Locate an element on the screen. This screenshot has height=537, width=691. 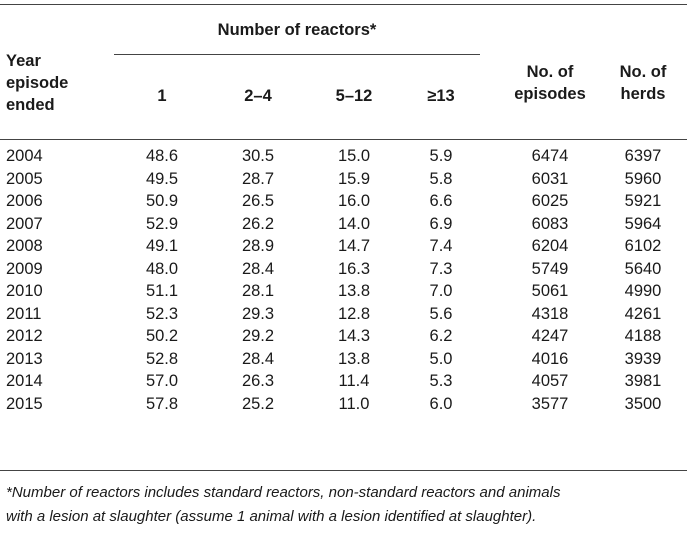
reactors-13-plus-cell: 5.3 is located at coordinates (441, 381).